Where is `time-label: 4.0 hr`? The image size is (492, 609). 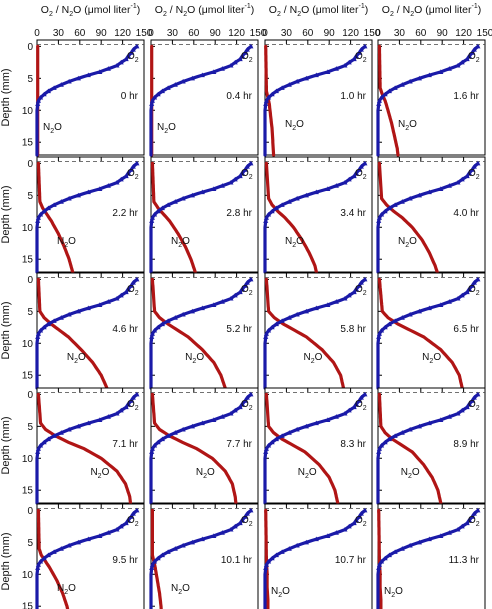 time-label: 4.0 hr is located at coordinates (466, 213).